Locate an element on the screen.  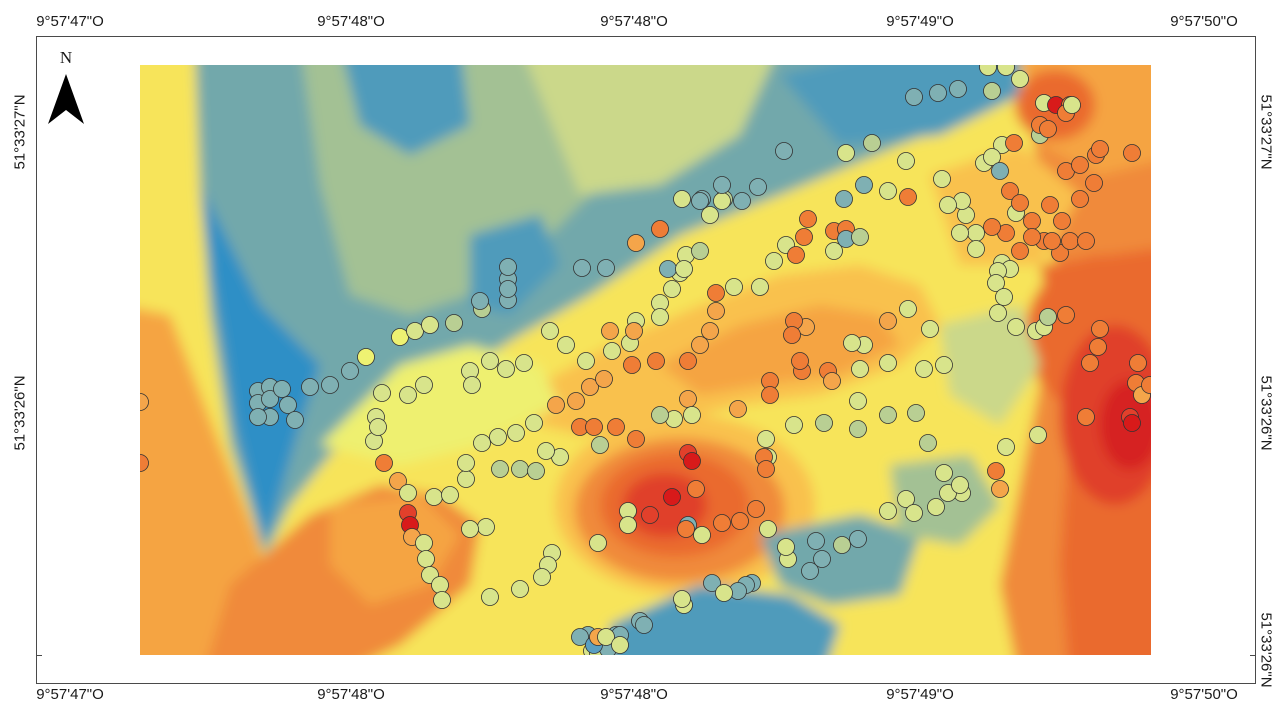
north-arrow: N is located at coordinates (66, 88).